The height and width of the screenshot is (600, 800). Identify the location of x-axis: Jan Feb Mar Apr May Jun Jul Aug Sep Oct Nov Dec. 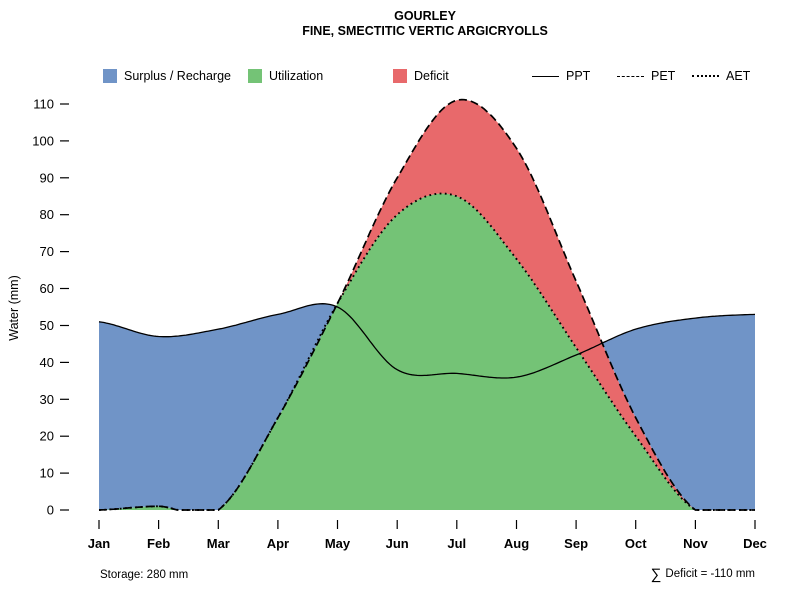
(427, 535).